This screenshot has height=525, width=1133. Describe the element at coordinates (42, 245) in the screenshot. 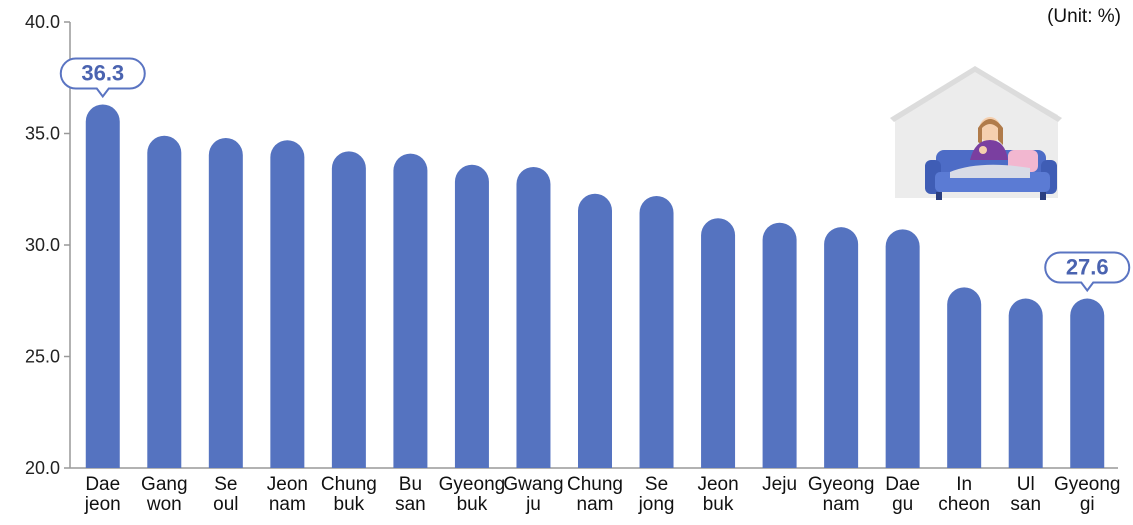

I see `y-tick-label: 30.0` at that location.